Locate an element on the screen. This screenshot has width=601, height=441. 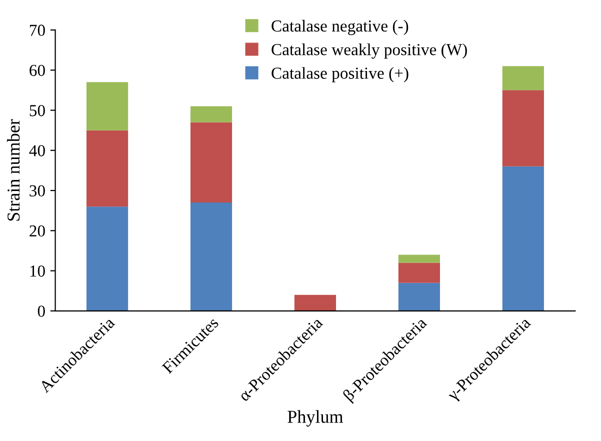
y-tick-label: 20 is located at coordinates (37, 231).